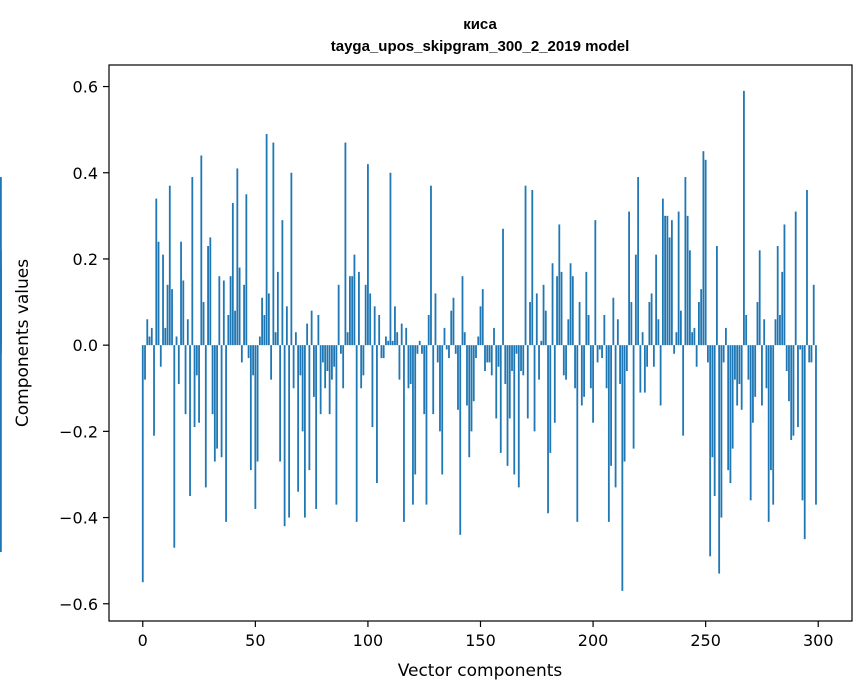 This screenshot has height=696, width=867. What do you see at coordinates (255, 640) in the screenshot?
I see `x-tick-label: 50` at bounding box center [255, 640].